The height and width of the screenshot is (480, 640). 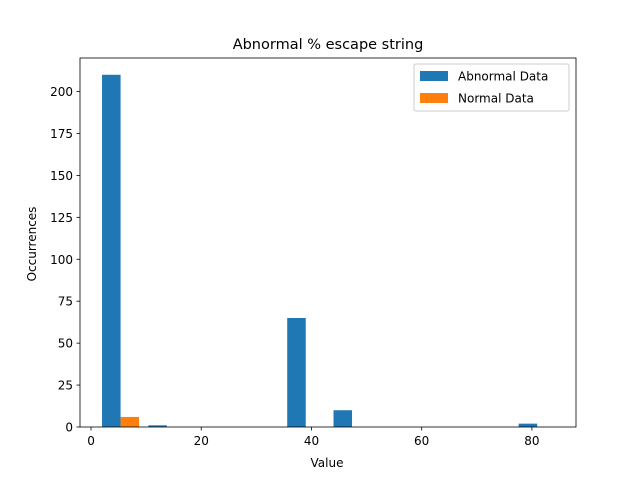 What do you see at coordinates (61, 176) in the screenshot?
I see `y-tick-label: 150` at bounding box center [61, 176].